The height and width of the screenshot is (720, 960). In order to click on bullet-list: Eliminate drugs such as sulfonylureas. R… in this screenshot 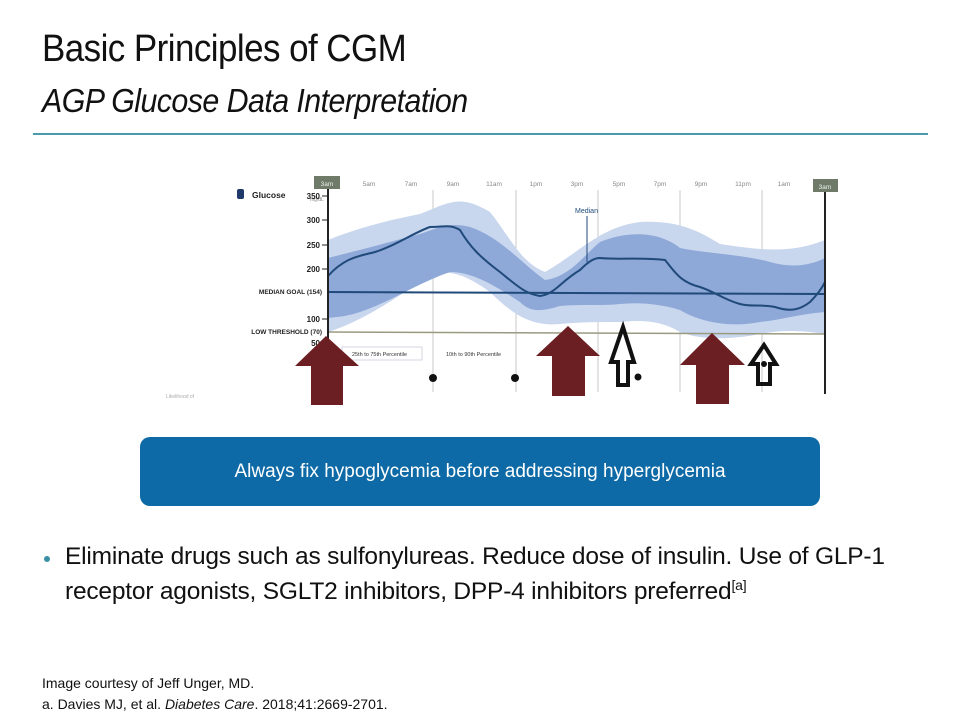, I will do `click(489, 574)`.